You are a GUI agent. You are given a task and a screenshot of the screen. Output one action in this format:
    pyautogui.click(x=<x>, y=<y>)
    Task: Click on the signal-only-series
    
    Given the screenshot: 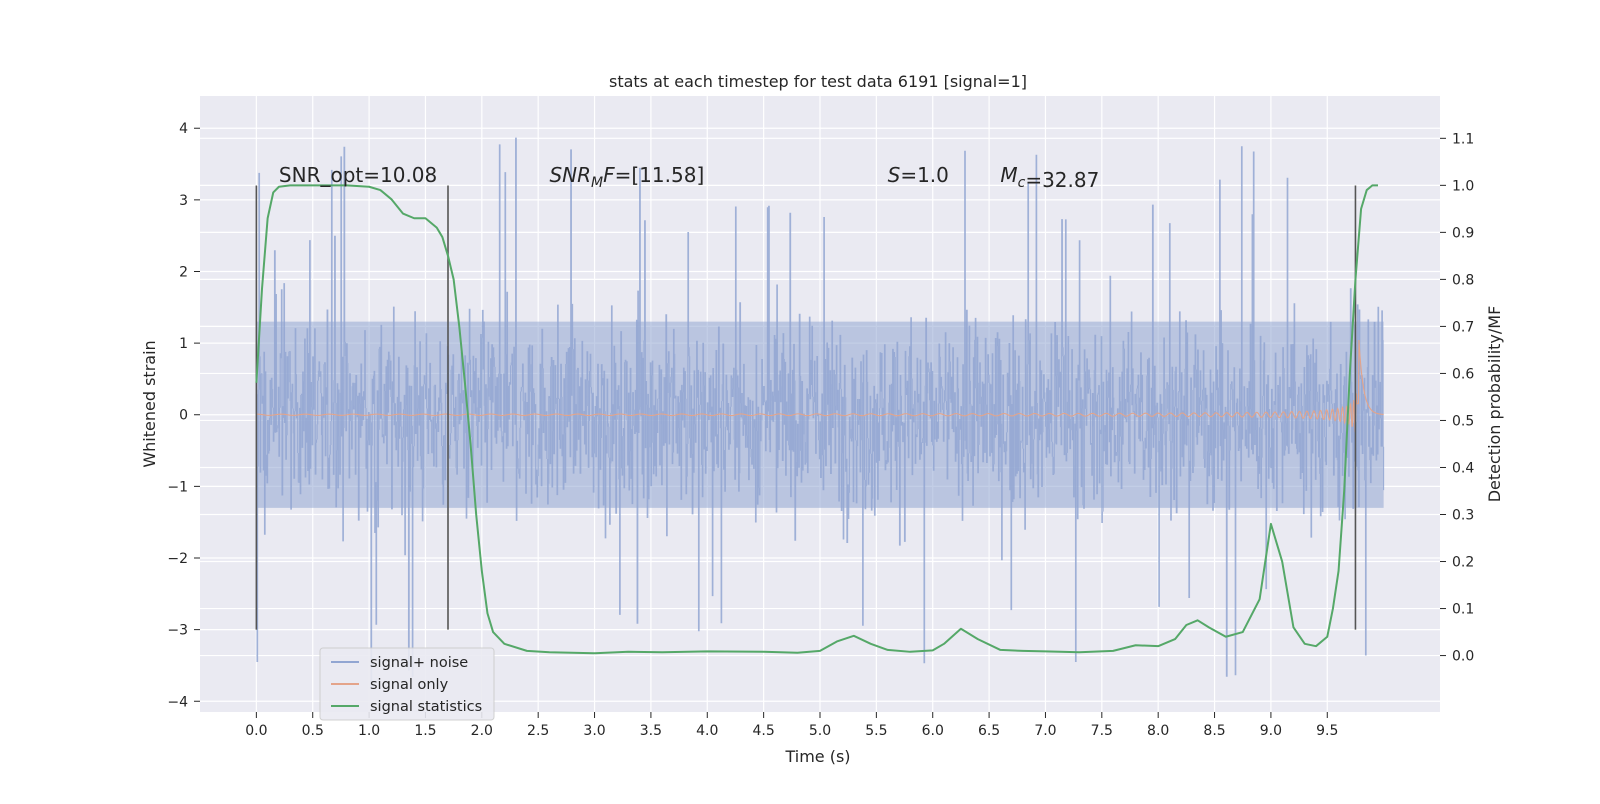 What is the action you would take?
    pyautogui.click(x=820, y=386)
    